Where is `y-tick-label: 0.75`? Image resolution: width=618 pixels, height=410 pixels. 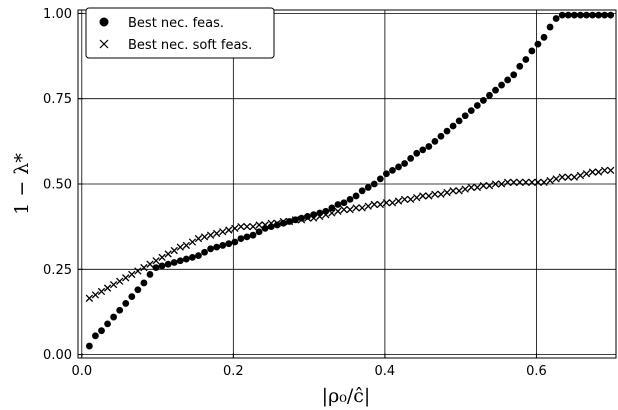 y-tick-label: 0.75 is located at coordinates (57, 99).